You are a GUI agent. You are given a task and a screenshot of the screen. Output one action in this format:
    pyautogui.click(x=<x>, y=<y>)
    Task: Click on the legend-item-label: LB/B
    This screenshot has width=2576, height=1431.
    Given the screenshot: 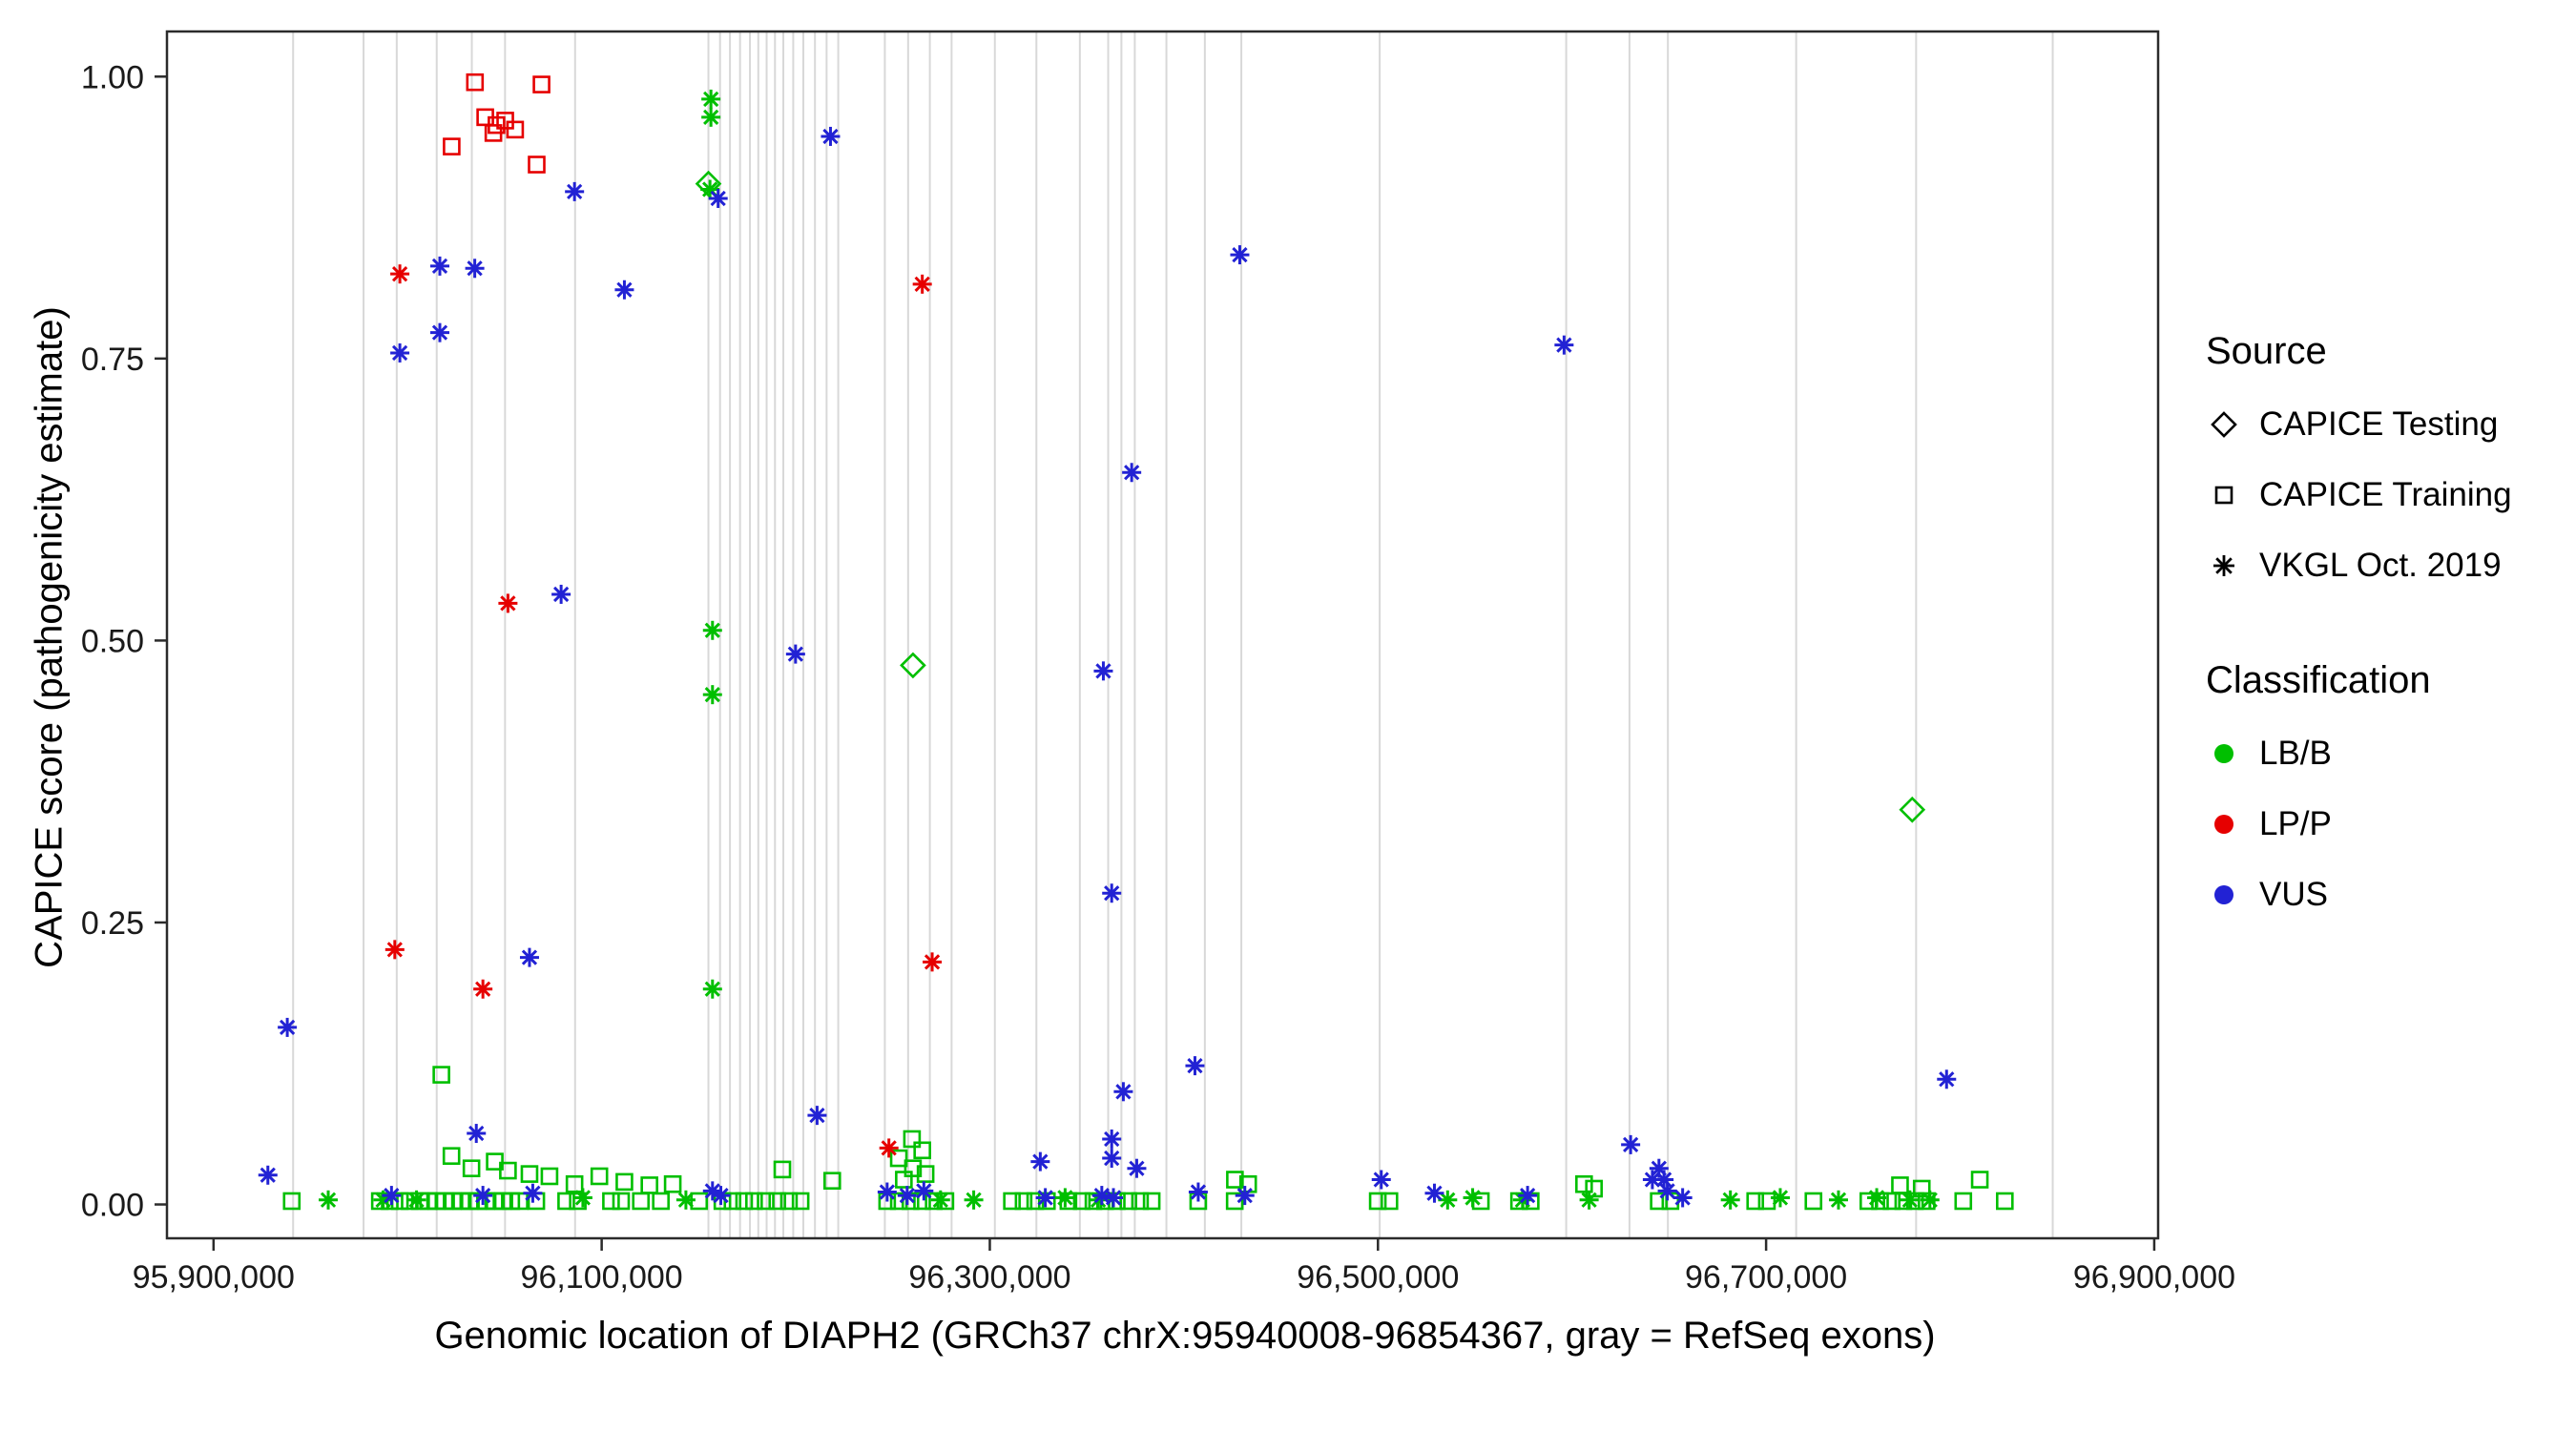 What is the action you would take?
    pyautogui.click(x=2295, y=753)
    